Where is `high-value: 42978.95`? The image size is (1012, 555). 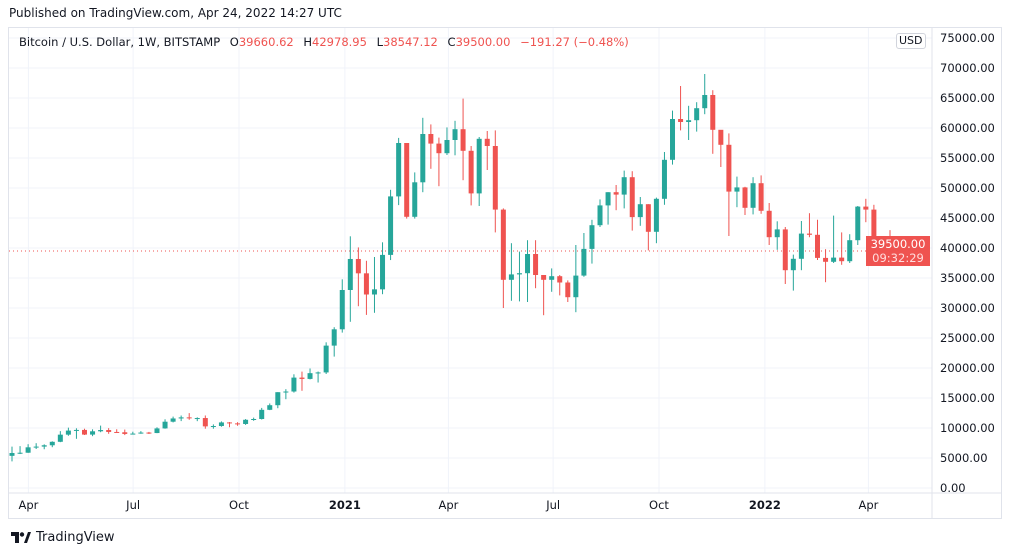 high-value: 42978.95 is located at coordinates (339, 42).